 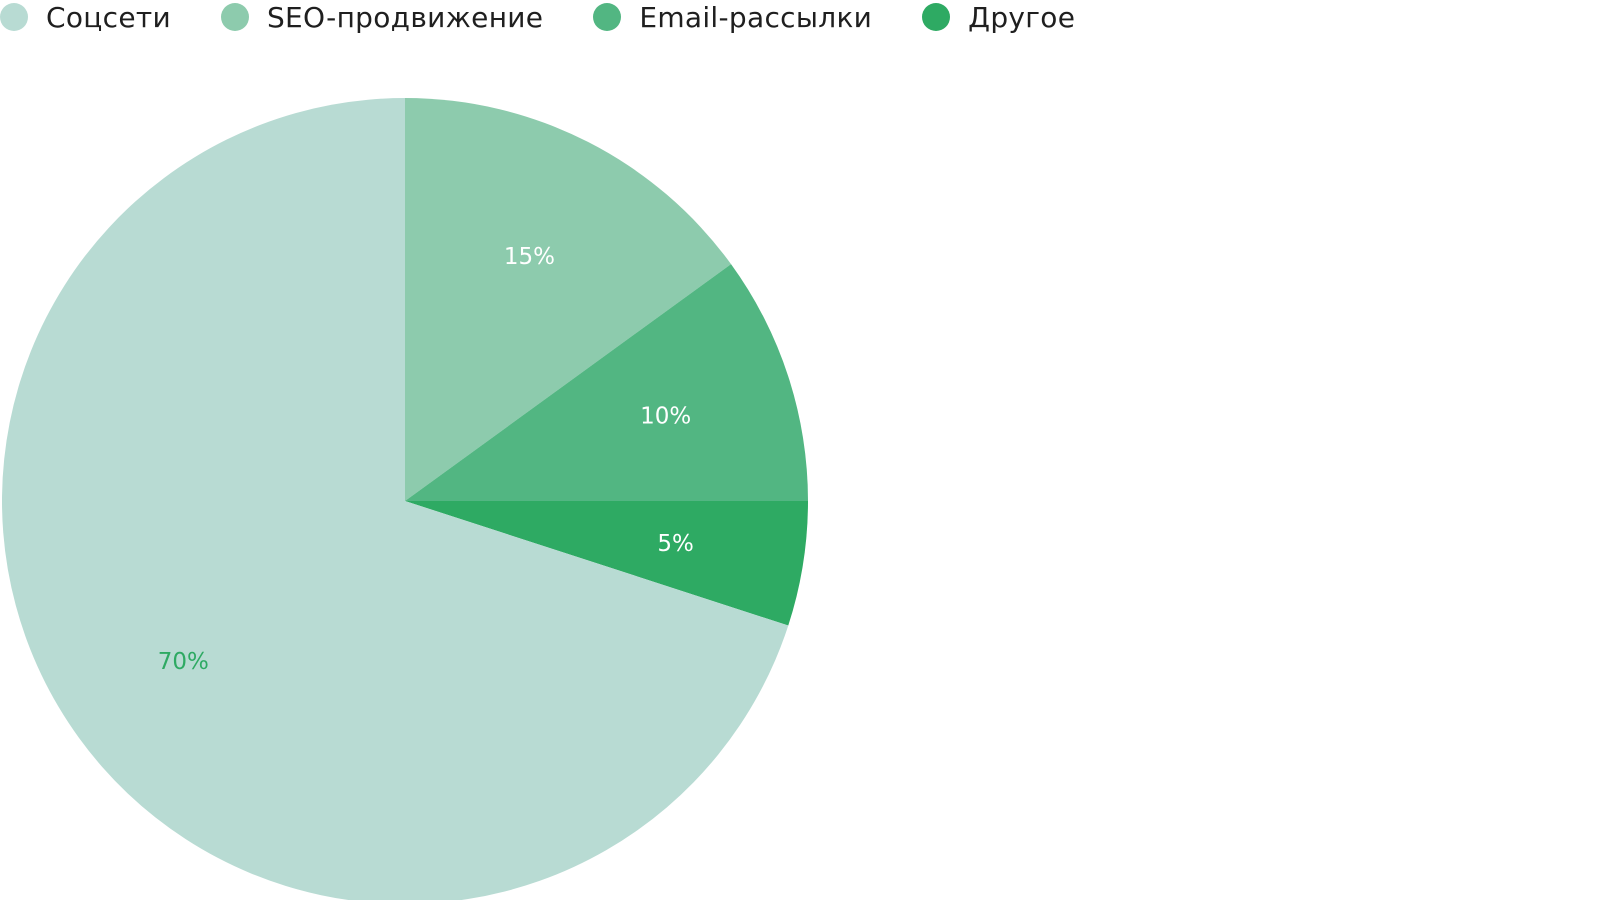 What do you see at coordinates (108, 17) in the screenshot?
I see `legend-label-socials: Соцсети` at bounding box center [108, 17].